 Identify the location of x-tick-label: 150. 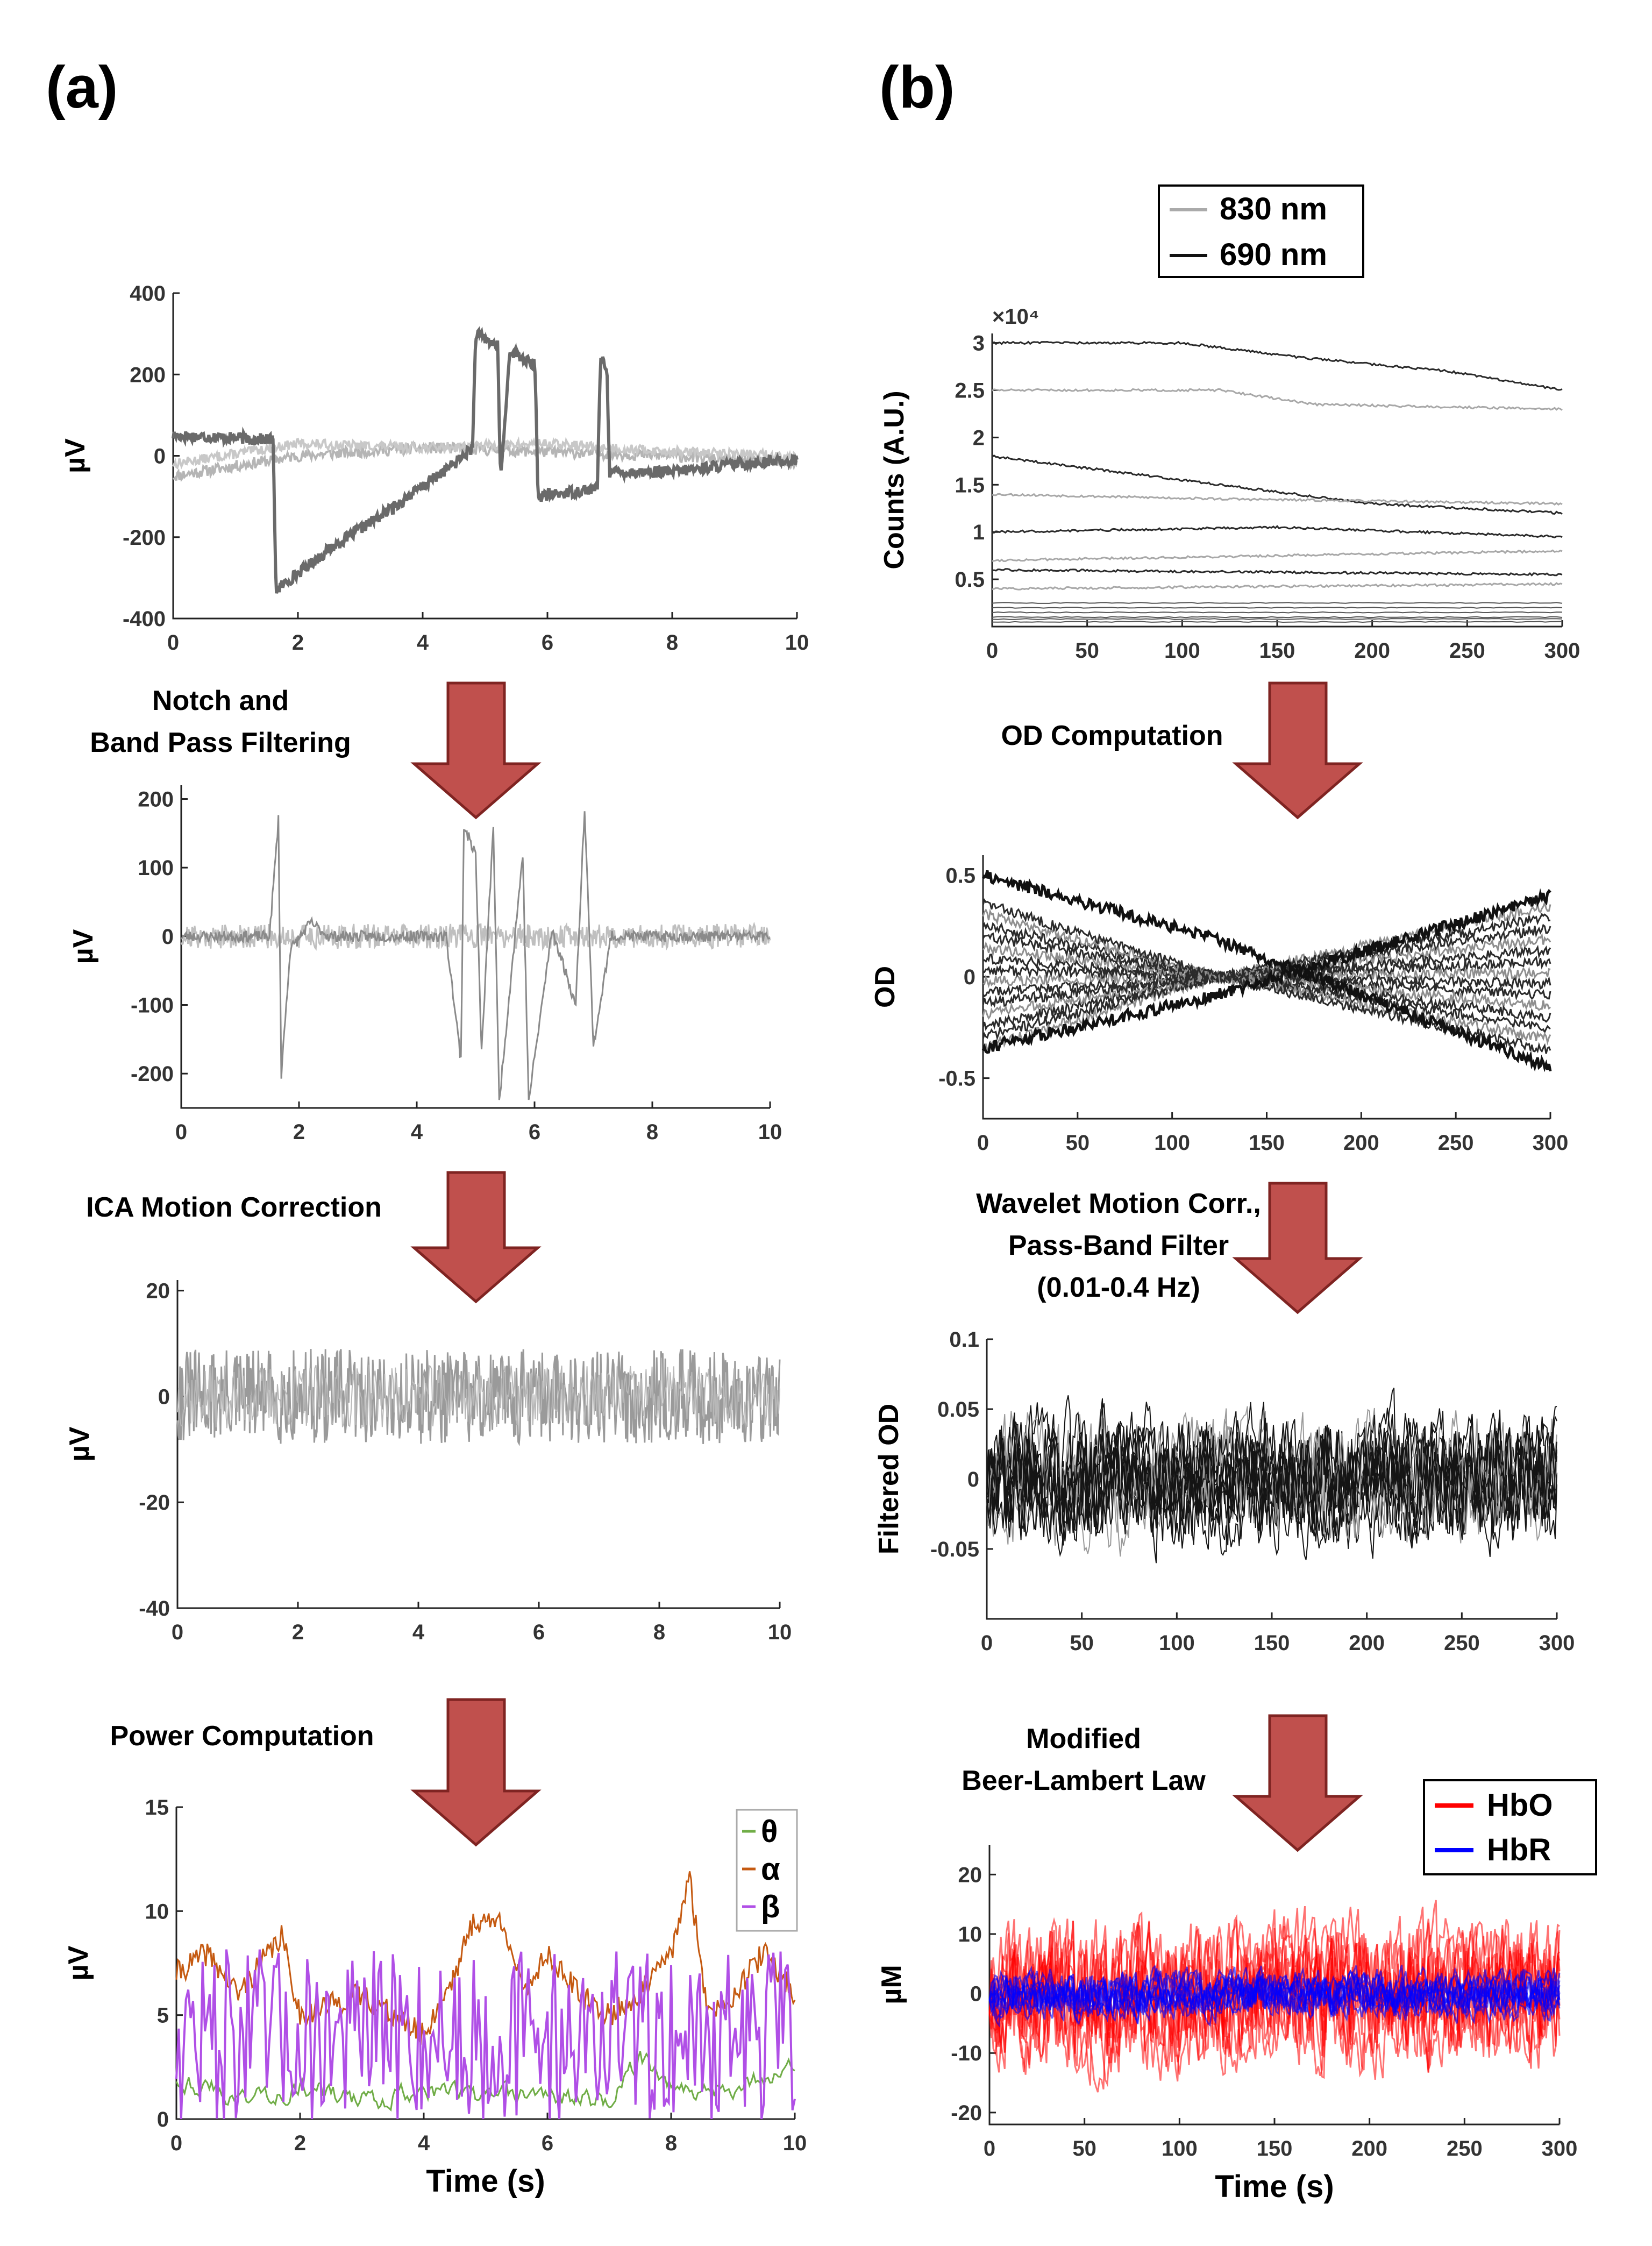
(1272, 1643).